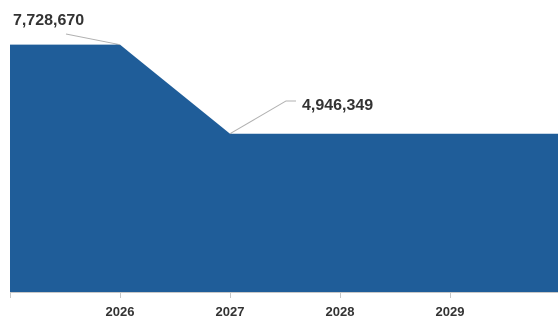 This screenshot has width=558, height=320. What do you see at coordinates (230, 311) in the screenshot?
I see `x-tick-label: 2027` at bounding box center [230, 311].